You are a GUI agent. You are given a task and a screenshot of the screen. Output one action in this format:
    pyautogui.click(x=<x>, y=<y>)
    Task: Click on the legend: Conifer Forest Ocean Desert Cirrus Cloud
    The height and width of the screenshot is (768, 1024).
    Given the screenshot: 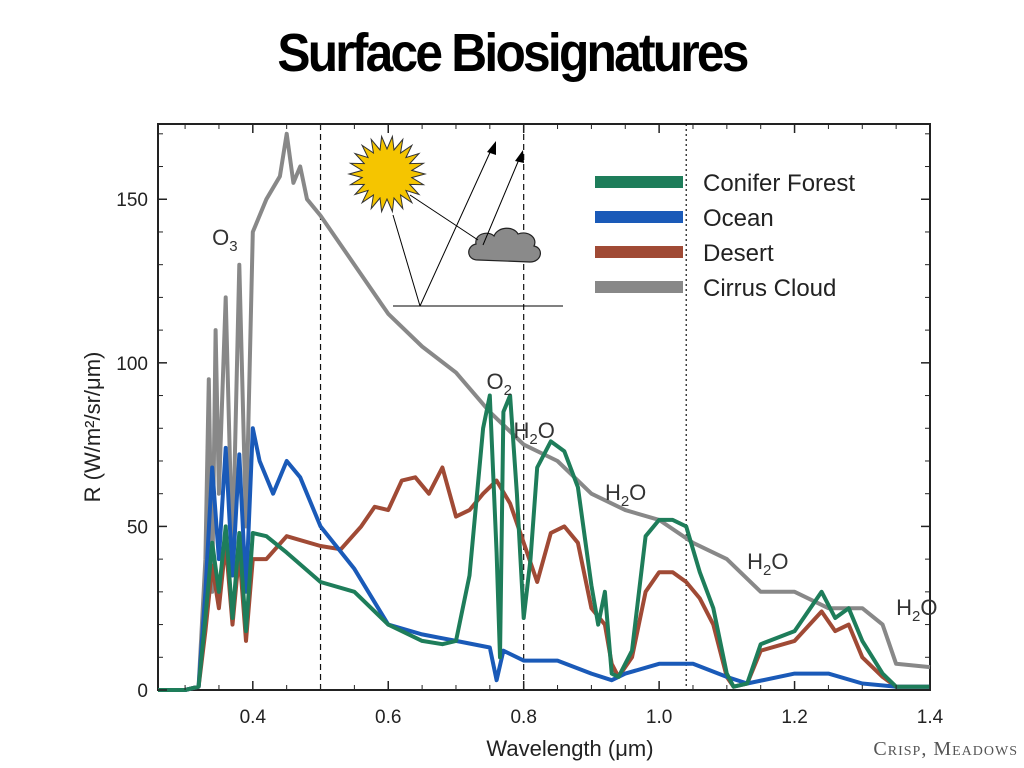 What is the action you would take?
    pyautogui.click(x=725, y=236)
    